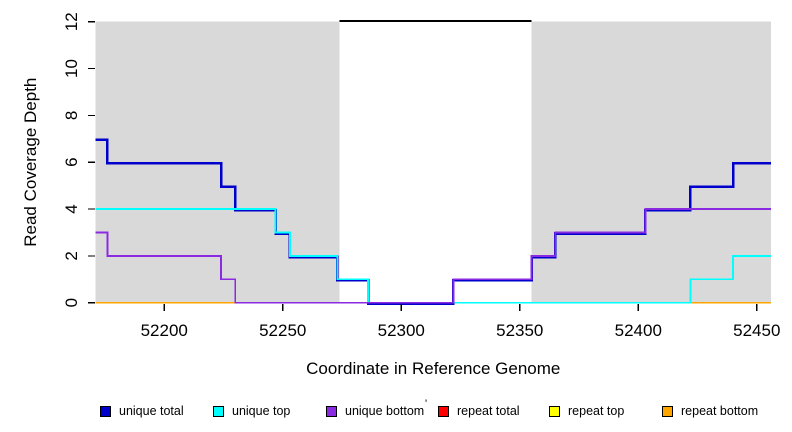 This screenshot has width=792, height=432. What do you see at coordinates (519, 330) in the screenshot?
I see `x-tick-label: 52350` at bounding box center [519, 330].